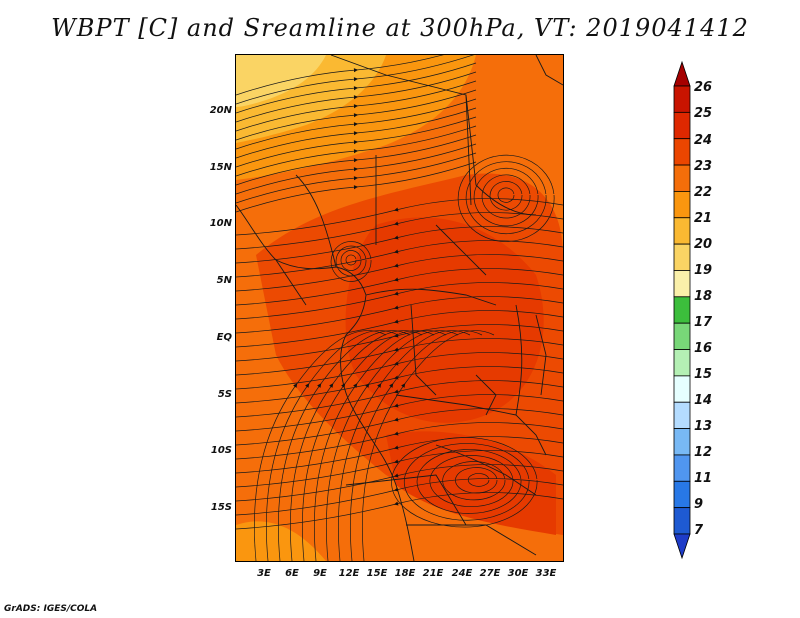 The image size is (800, 618). Describe the element at coordinates (220, 223) in the screenshot. I see `lat-label-10n: 10N` at that location.